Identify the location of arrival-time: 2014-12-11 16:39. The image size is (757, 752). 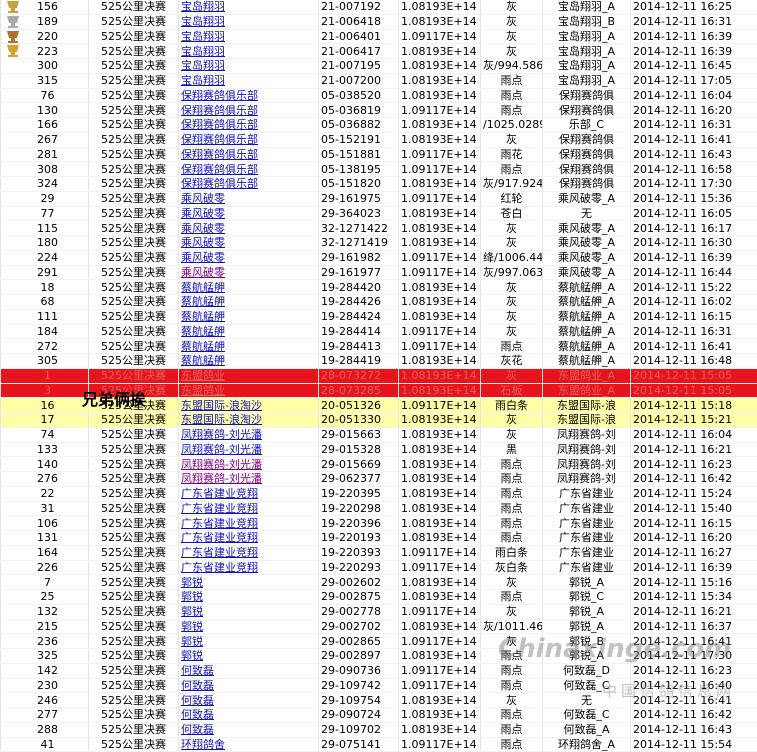
(694, 36).